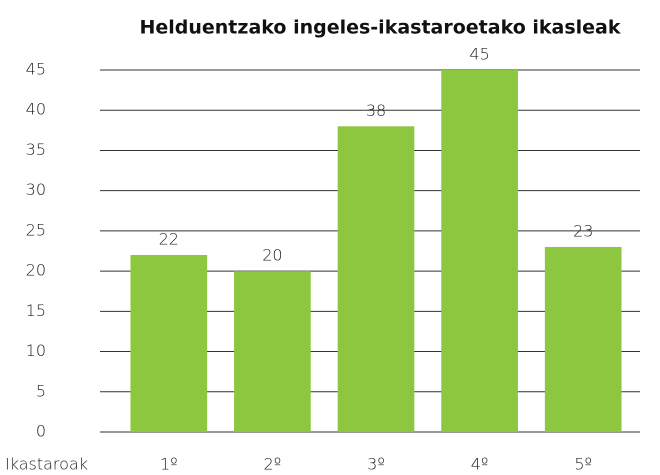  What do you see at coordinates (36, 69) in the screenshot?
I see `y-tick-label: 45` at bounding box center [36, 69].